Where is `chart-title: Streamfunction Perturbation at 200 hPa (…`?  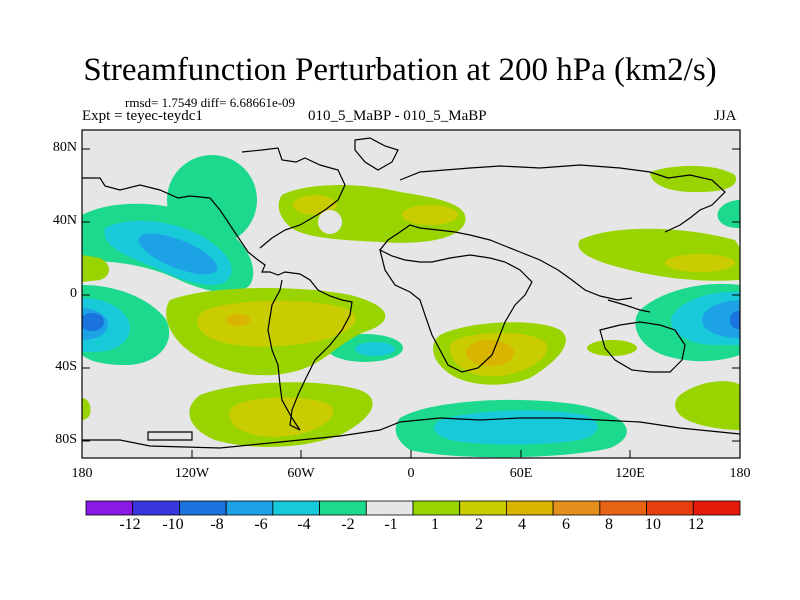 chart-title: Streamfunction Perturbation at 200 hPa (… is located at coordinates (400, 70).